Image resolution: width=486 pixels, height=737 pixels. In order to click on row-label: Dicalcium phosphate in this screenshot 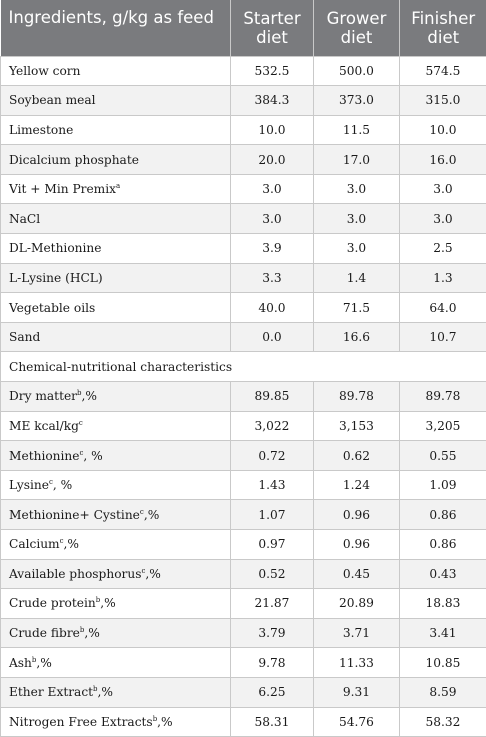, I will do `click(116, 160)`.